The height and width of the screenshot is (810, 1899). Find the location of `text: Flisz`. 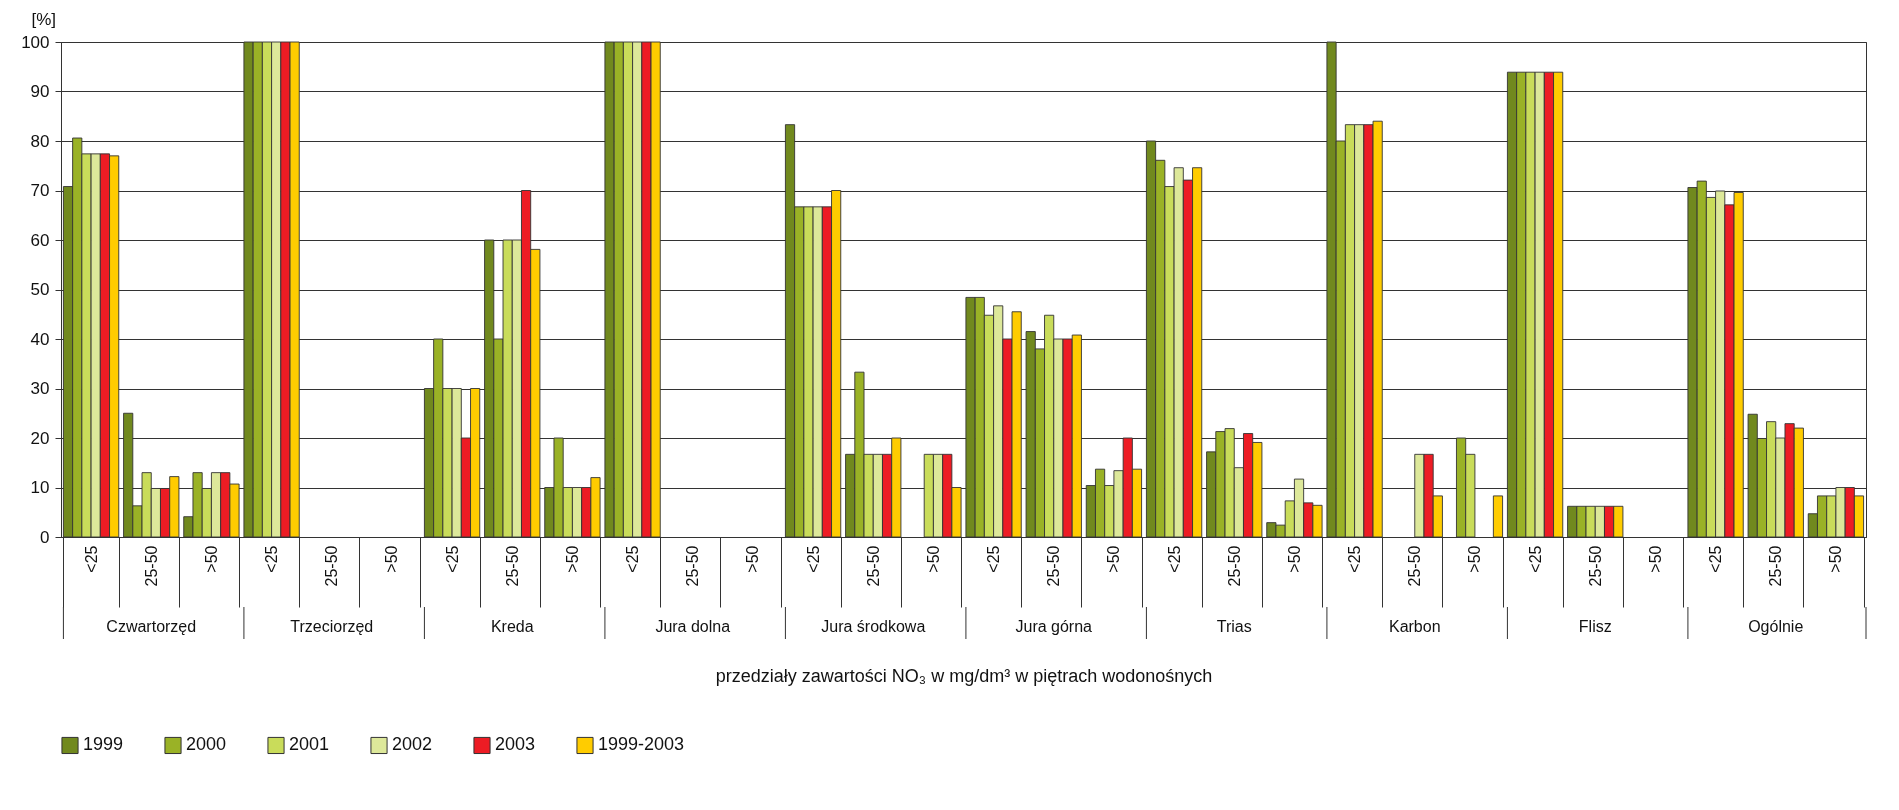

text: Flisz is located at coordinates (1595, 626).